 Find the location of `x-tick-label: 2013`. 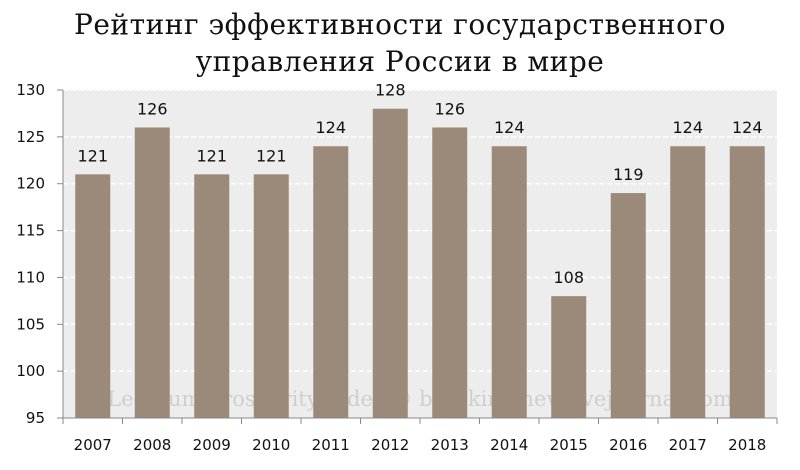

x-tick-label: 2013 is located at coordinates (450, 445).